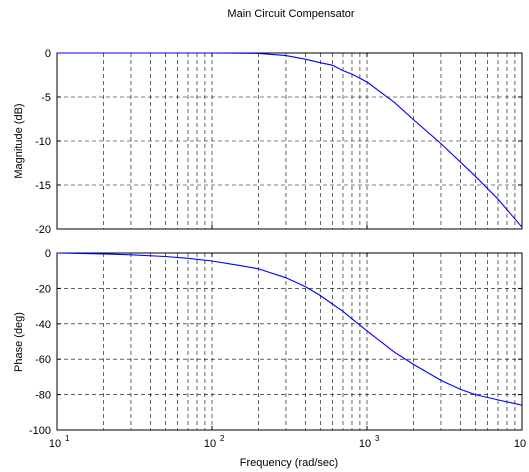 The height and width of the screenshot is (472, 529). What do you see at coordinates (40, 431) in the screenshot?
I see `phase-y-tick-label: -100` at bounding box center [40, 431].